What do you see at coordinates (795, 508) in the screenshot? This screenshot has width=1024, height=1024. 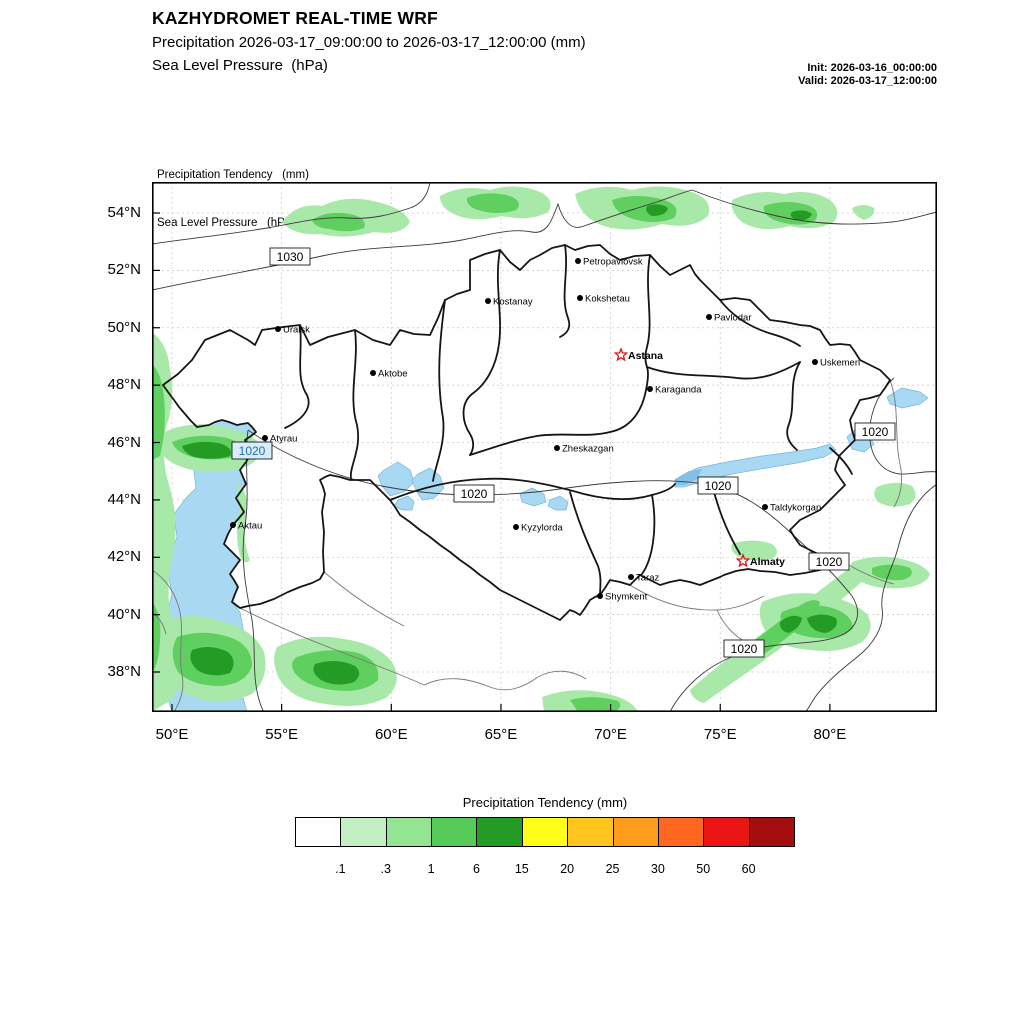 I see `city-label: Taldykorgan` at bounding box center [795, 508].